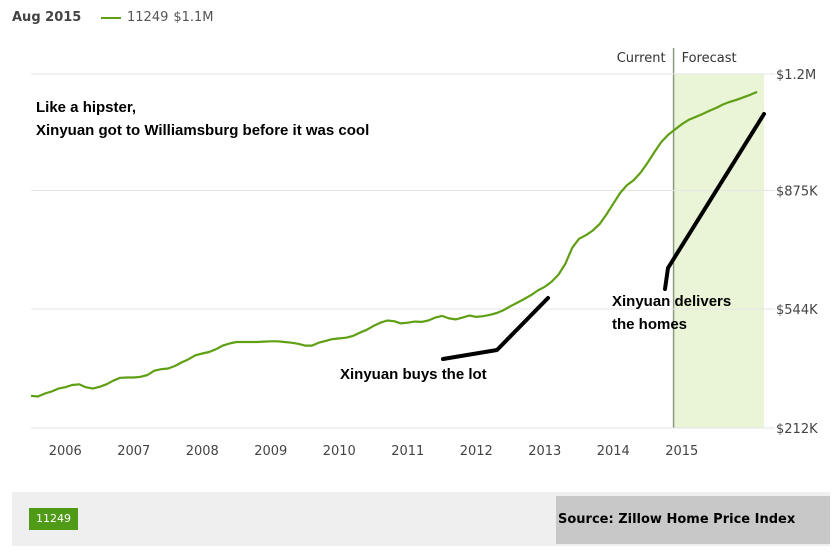 Image resolution: width=834 pixels, height=554 pixels. Describe the element at coordinates (47, 17) in the screenshot. I see `selected-date-label: Aug 2015` at that location.